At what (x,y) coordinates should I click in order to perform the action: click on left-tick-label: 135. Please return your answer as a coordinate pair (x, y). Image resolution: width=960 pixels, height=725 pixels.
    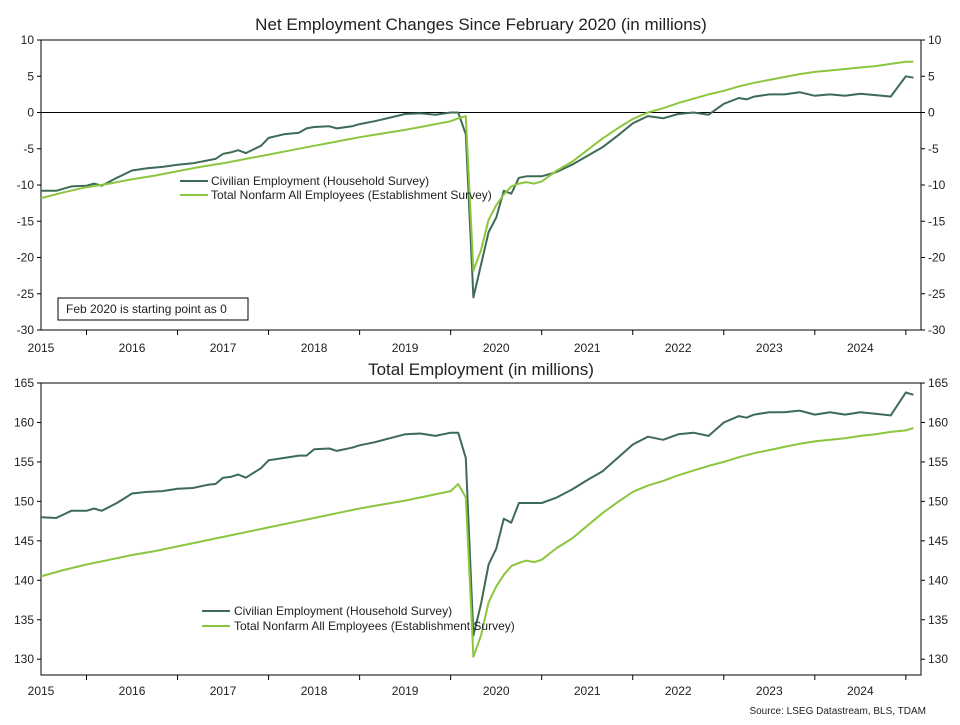
    Looking at the image, I should click on (24, 620).